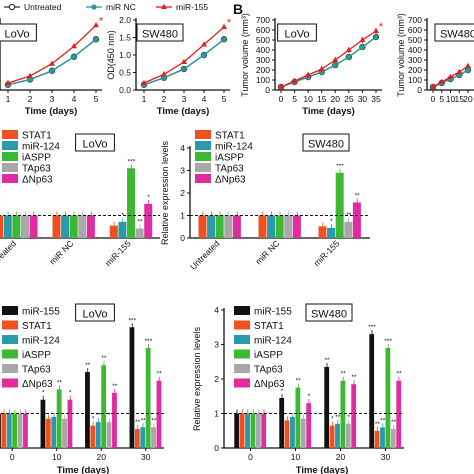  Describe the element at coordinates (415, 80) in the screenshot. I see `y-tick-label: 100` at that location.